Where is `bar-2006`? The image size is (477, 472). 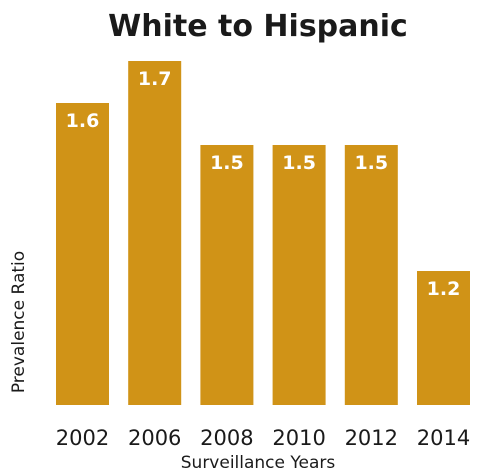 bar-2006 is located at coordinates (155, 233).